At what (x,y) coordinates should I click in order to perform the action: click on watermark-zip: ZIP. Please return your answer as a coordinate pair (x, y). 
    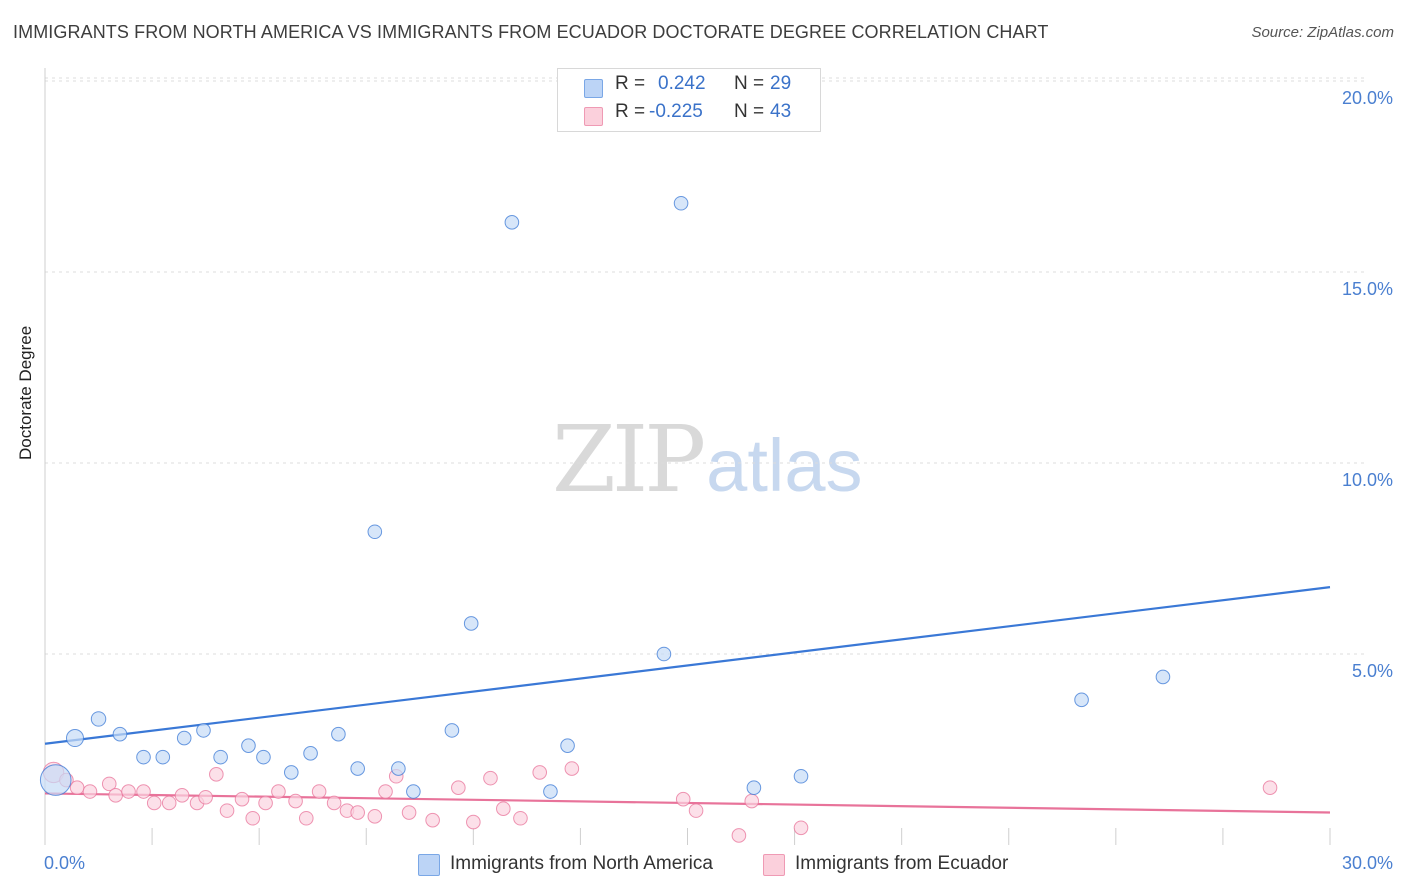
    Looking at the image, I should click on (629, 459).